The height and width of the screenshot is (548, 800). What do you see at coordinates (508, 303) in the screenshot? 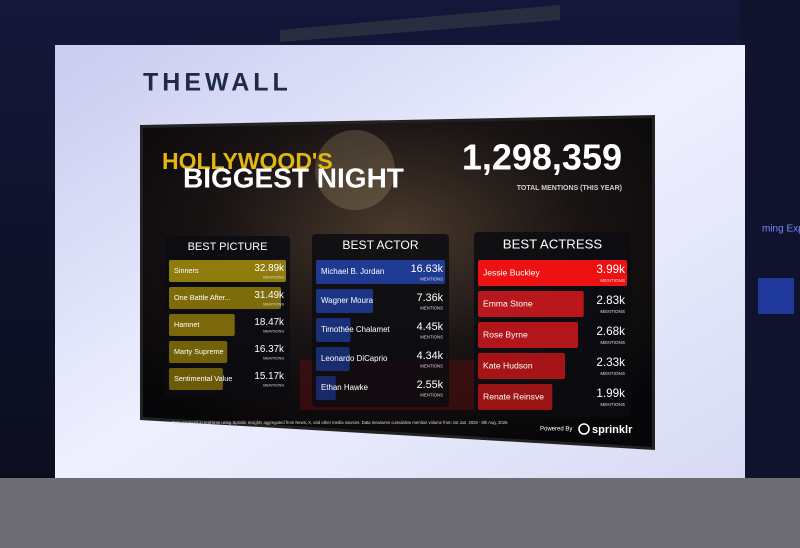
I see `category-label: Emma Stone` at bounding box center [508, 303].